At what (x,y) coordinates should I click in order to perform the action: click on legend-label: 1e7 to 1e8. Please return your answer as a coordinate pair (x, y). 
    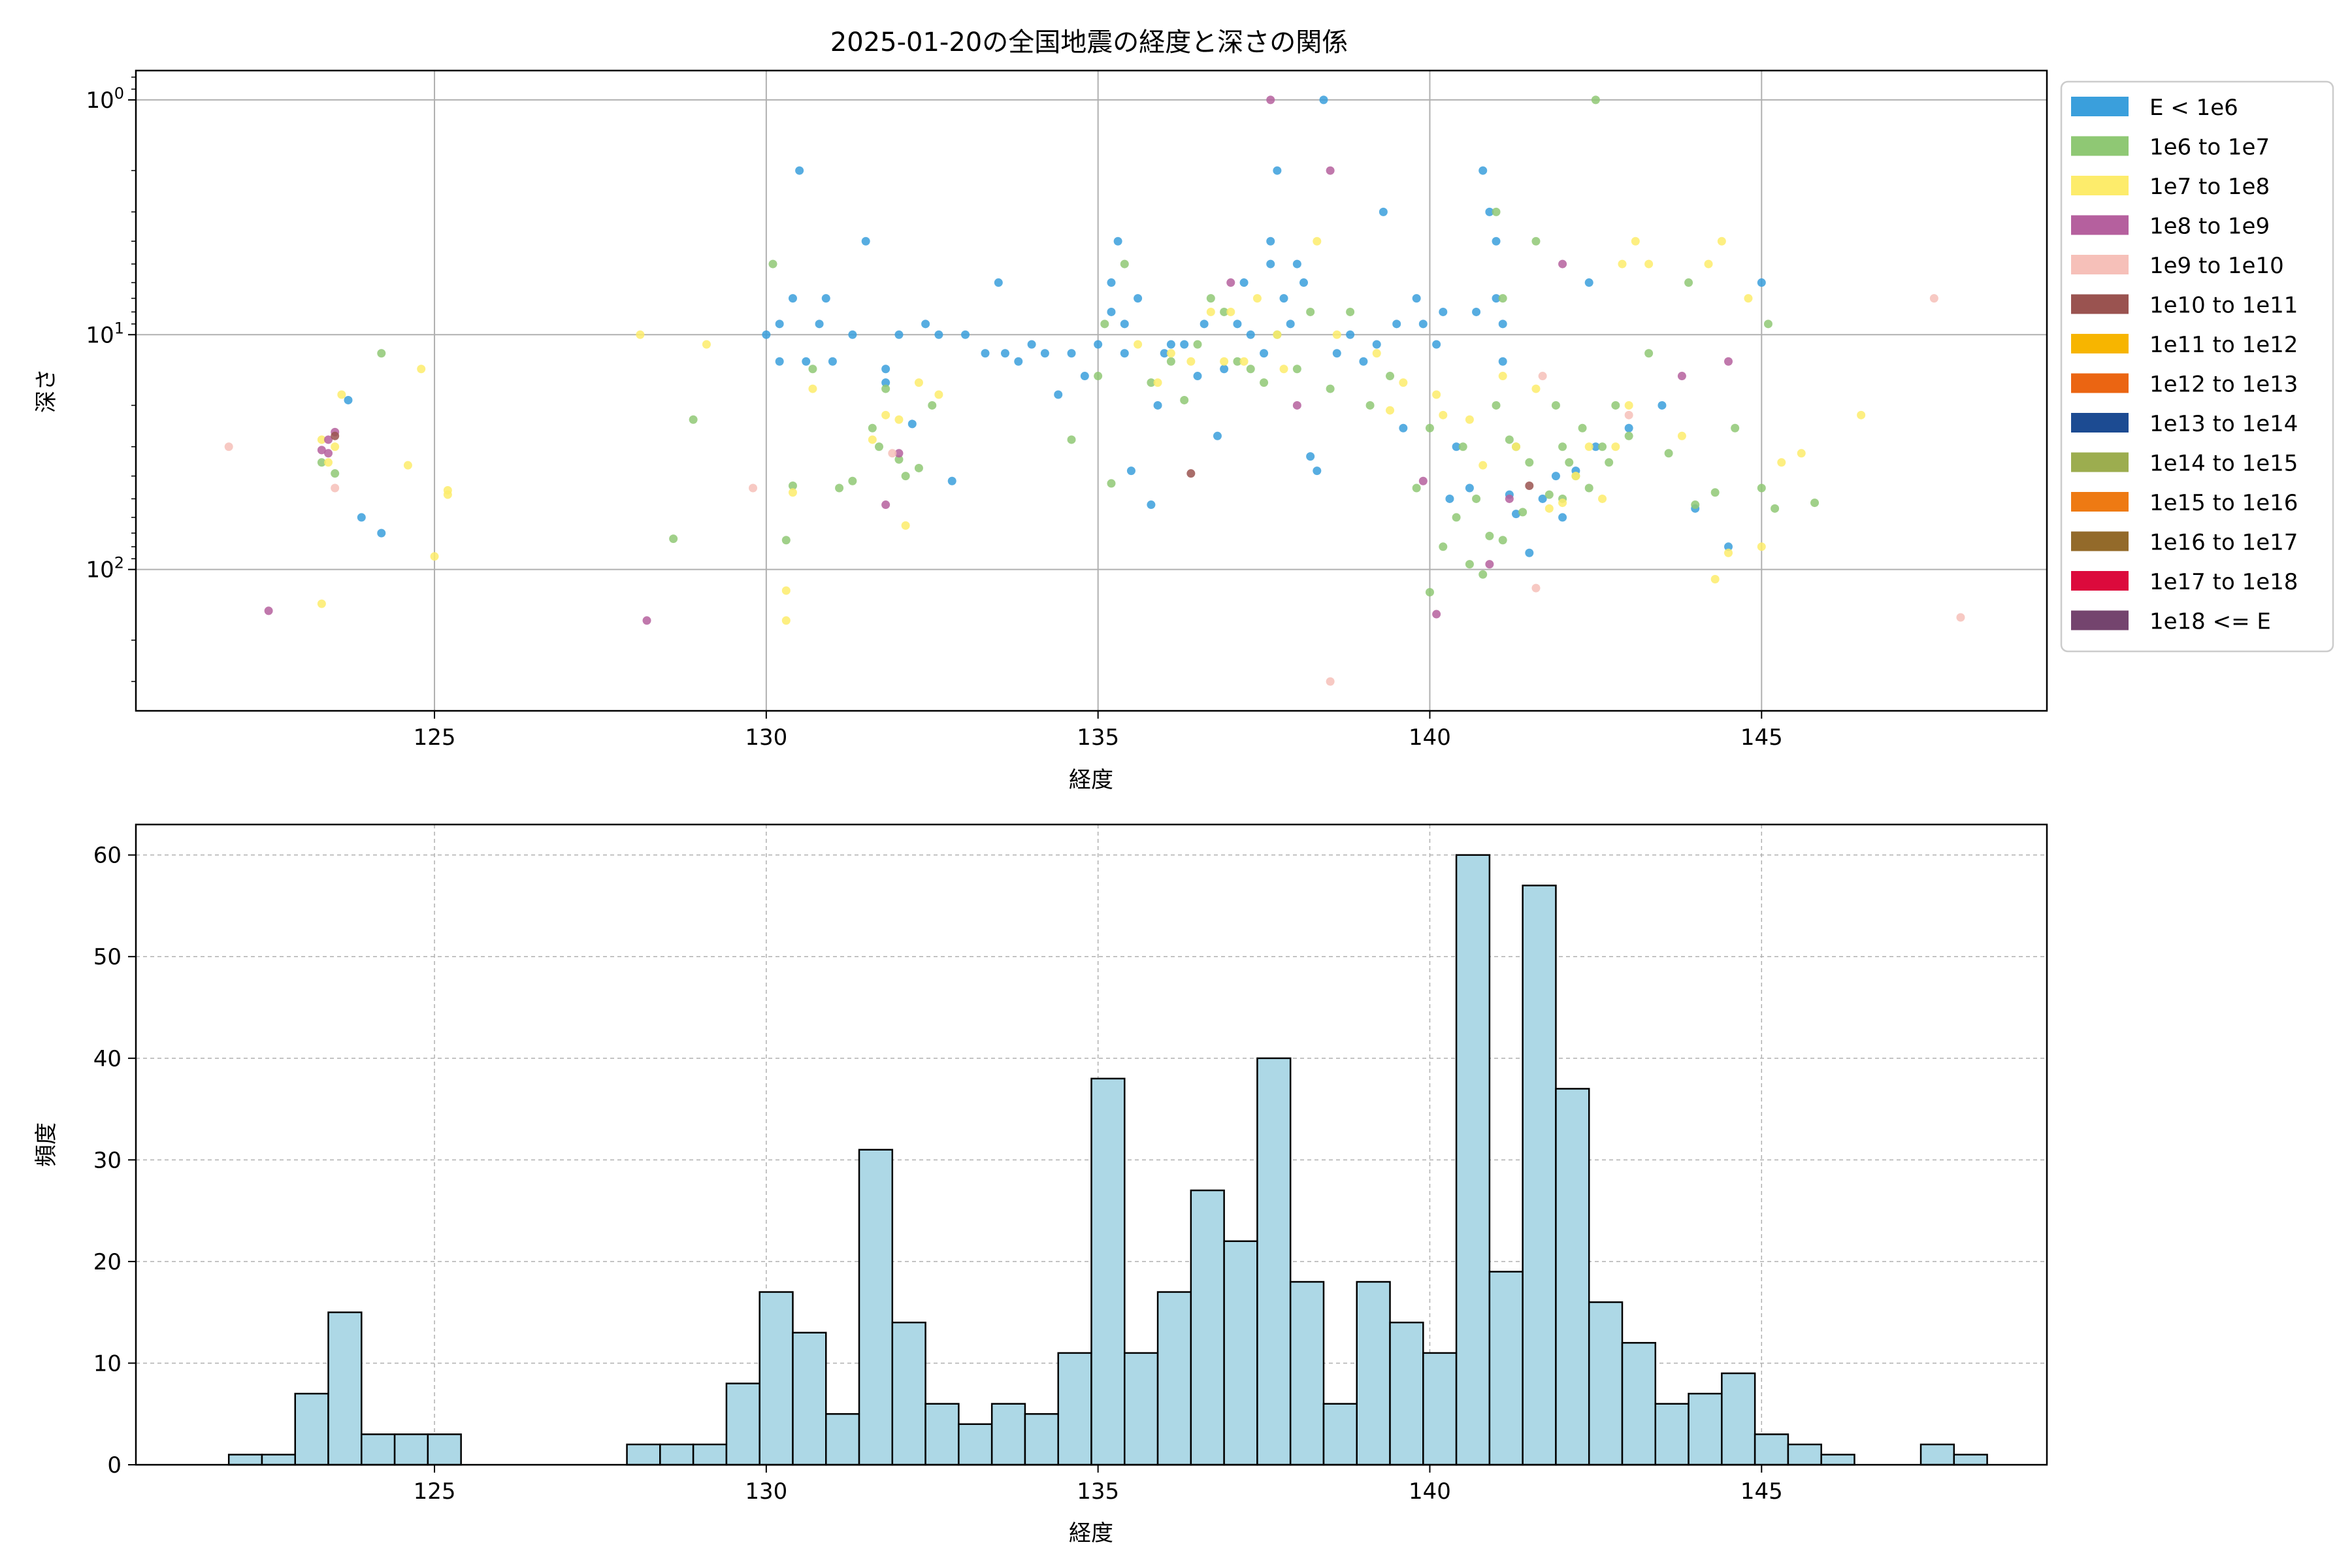
    Looking at the image, I should click on (2209, 187).